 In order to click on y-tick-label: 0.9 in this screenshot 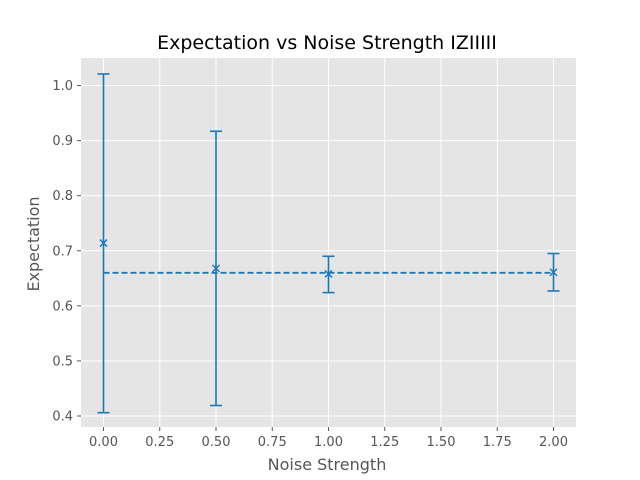, I will do `click(62, 141)`.